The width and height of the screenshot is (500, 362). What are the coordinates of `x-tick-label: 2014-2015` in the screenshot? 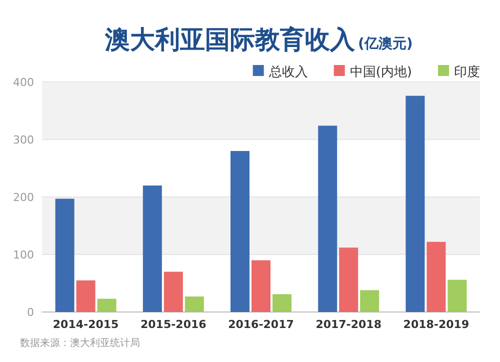 It's located at (85, 324).